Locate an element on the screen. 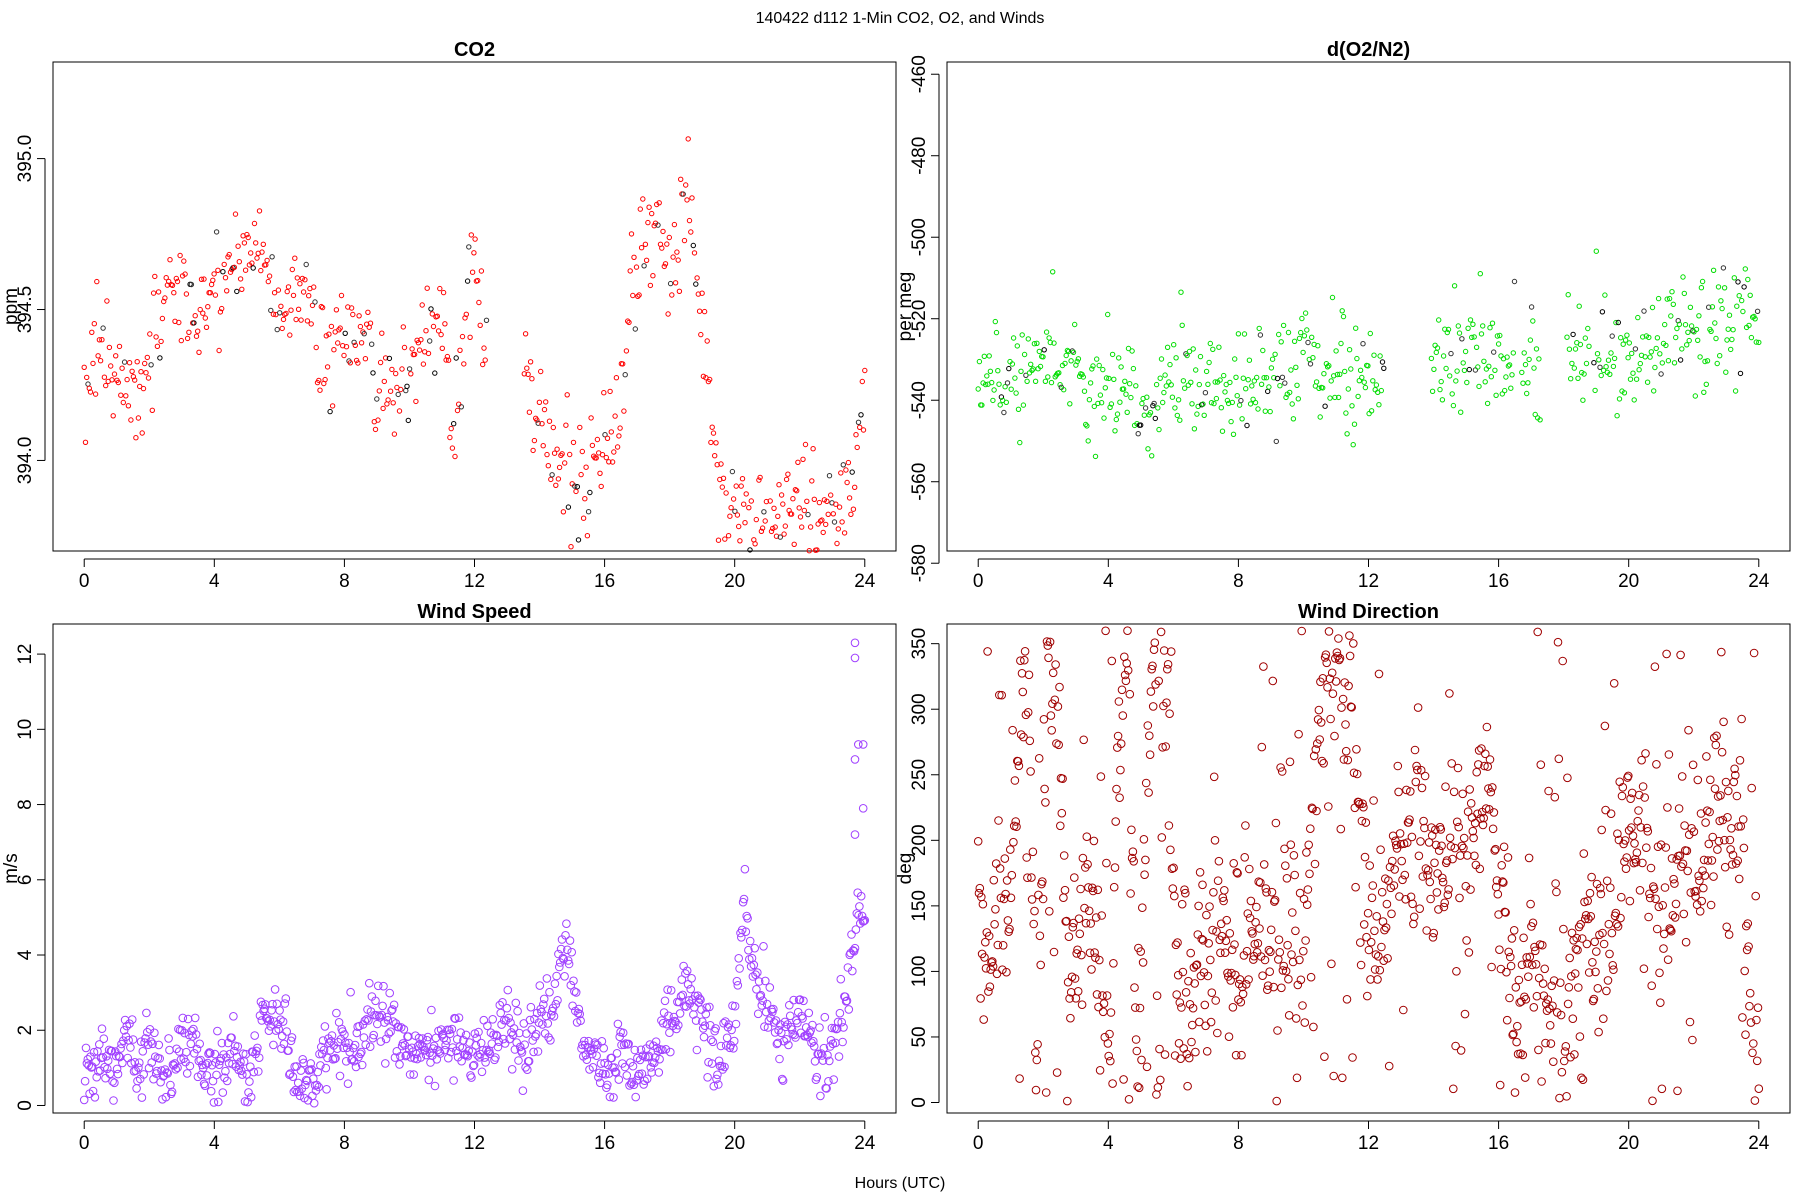 The image size is (1800, 1200). o2n2-y-tick-label: -520 is located at coordinates (919, 319).